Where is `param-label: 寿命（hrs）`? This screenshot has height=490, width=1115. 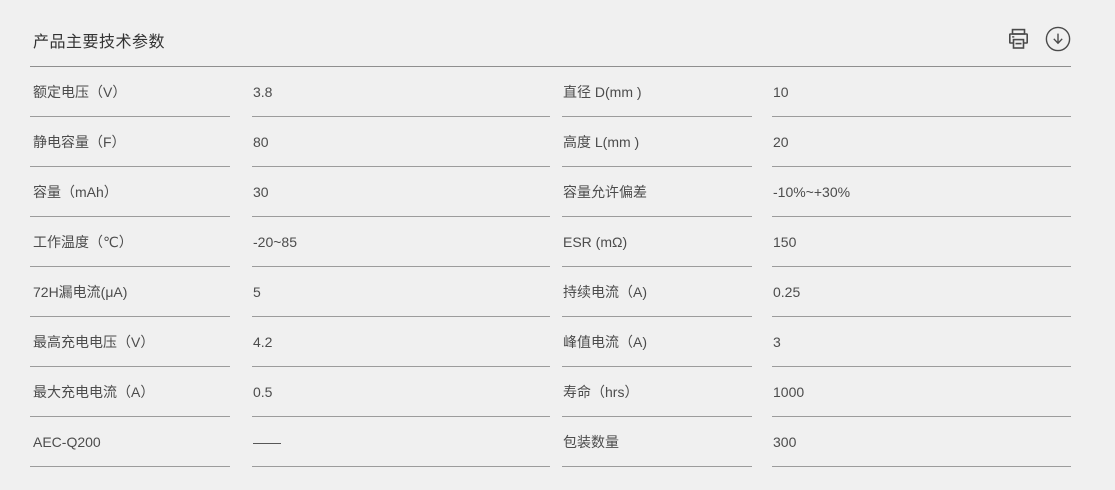
param-label: 寿命（hrs） is located at coordinates (657, 392).